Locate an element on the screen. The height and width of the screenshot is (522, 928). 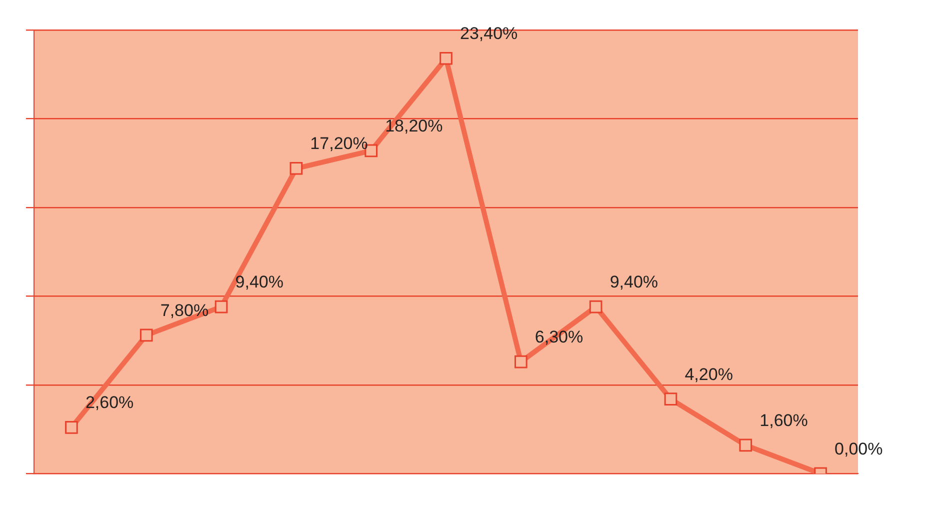
data-label: 2,60% is located at coordinates (109, 402).